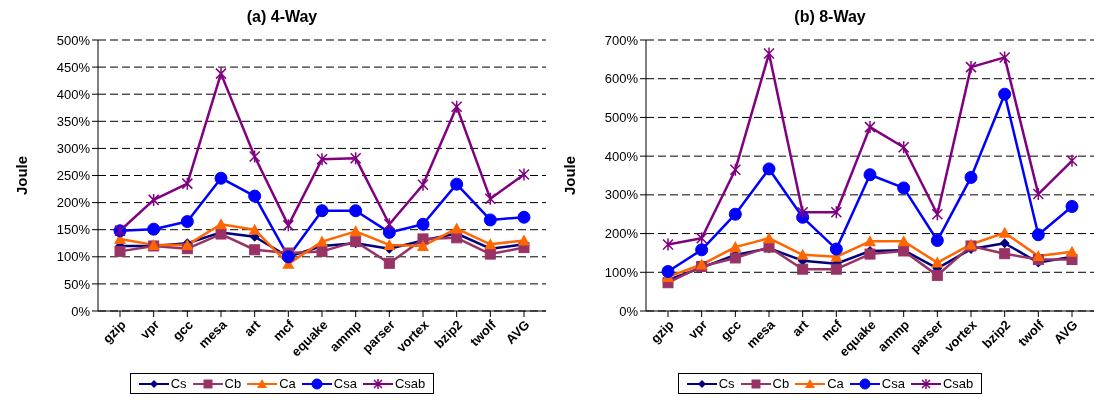 The height and width of the screenshot is (400, 1112). What do you see at coordinates (77, 284) in the screenshot?
I see `y-tick-label: 50%` at bounding box center [77, 284].